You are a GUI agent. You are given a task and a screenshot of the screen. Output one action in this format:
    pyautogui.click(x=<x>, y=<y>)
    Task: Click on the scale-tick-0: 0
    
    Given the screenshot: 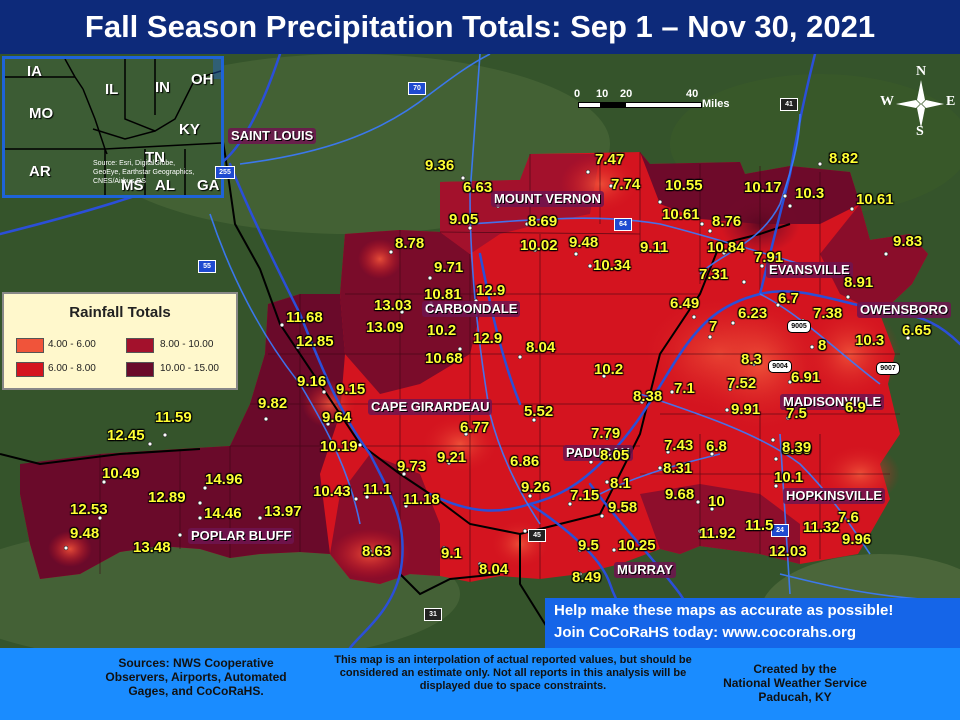 What is the action you would take?
    pyautogui.click(x=577, y=94)
    